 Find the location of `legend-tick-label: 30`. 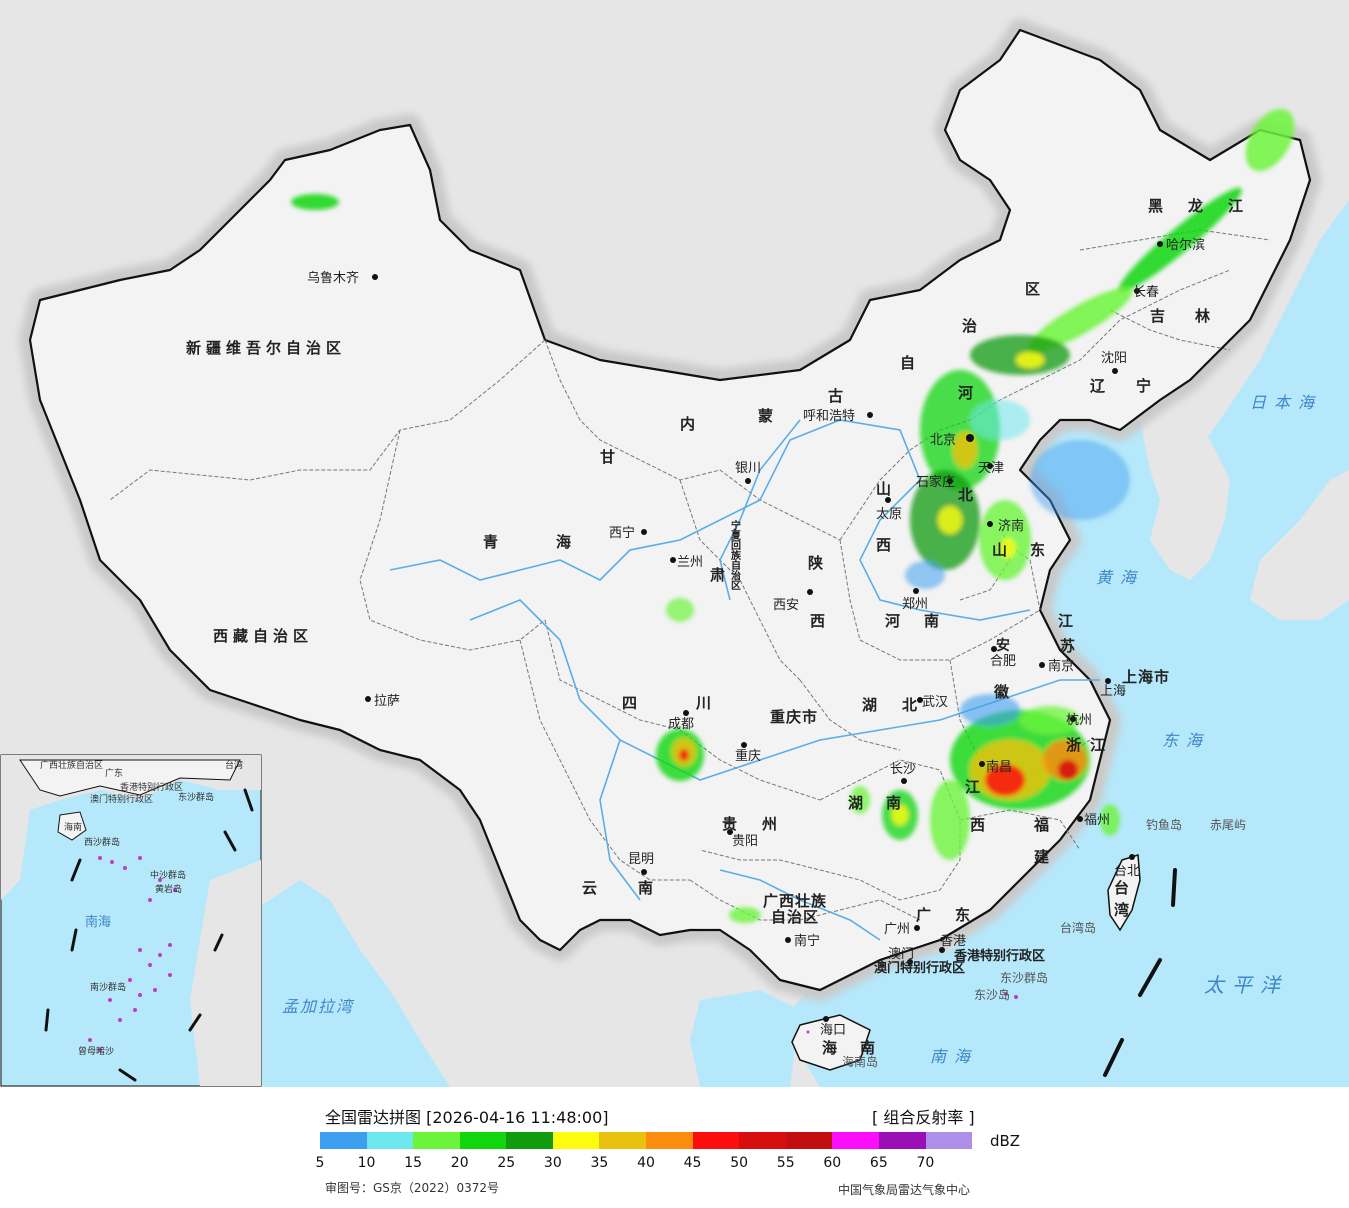

legend-tick-label: 30 is located at coordinates (552, 1163).